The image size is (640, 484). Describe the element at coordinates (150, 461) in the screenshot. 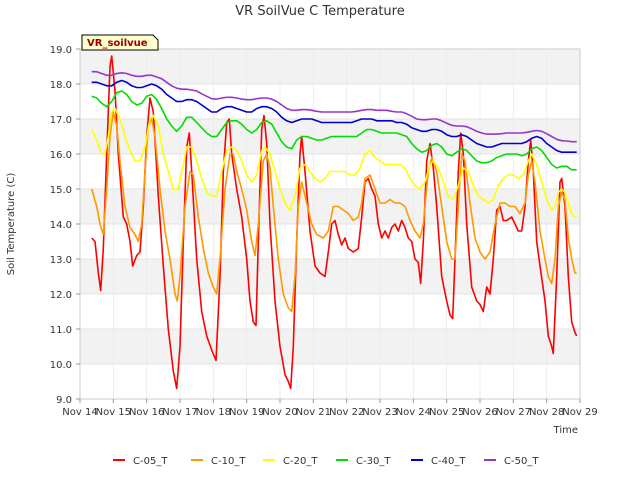

I see `legend-label: C-05_T` at that location.